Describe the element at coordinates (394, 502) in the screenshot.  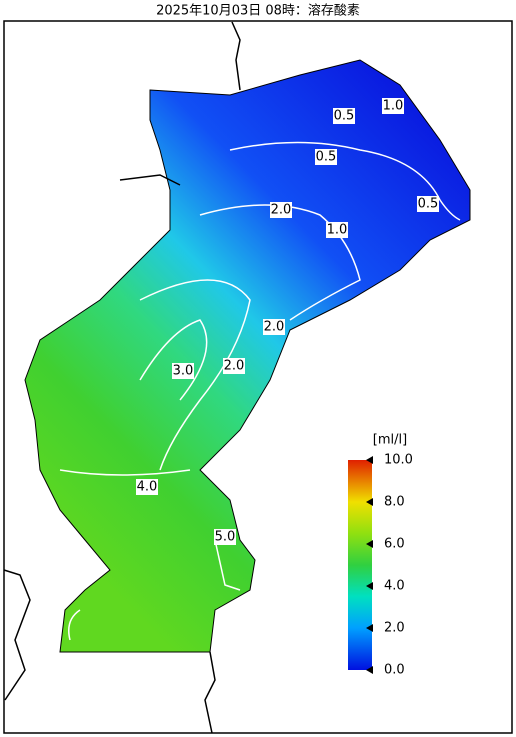
I see `colorbar-tick-label: 8.0` at that location.